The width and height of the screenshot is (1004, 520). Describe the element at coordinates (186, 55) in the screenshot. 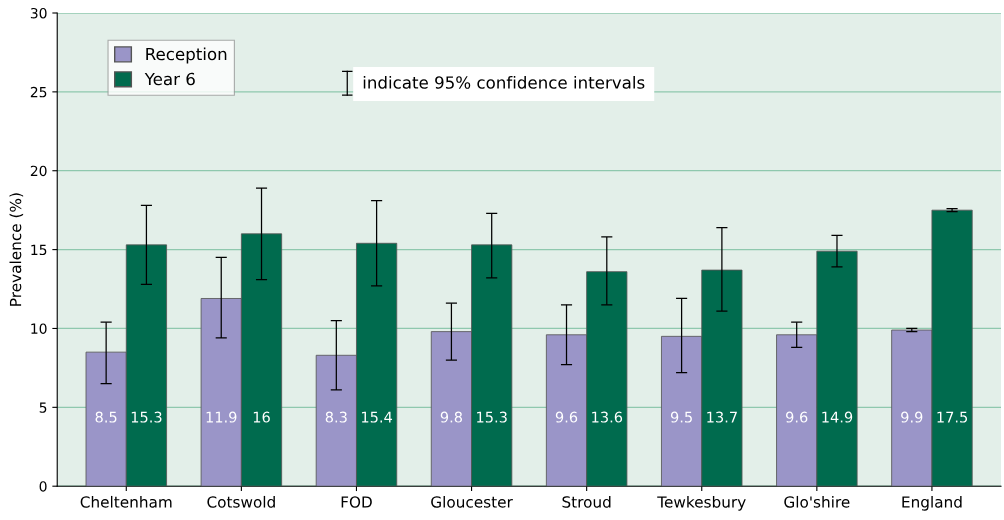

I see `legend-label: Reception` at that location.